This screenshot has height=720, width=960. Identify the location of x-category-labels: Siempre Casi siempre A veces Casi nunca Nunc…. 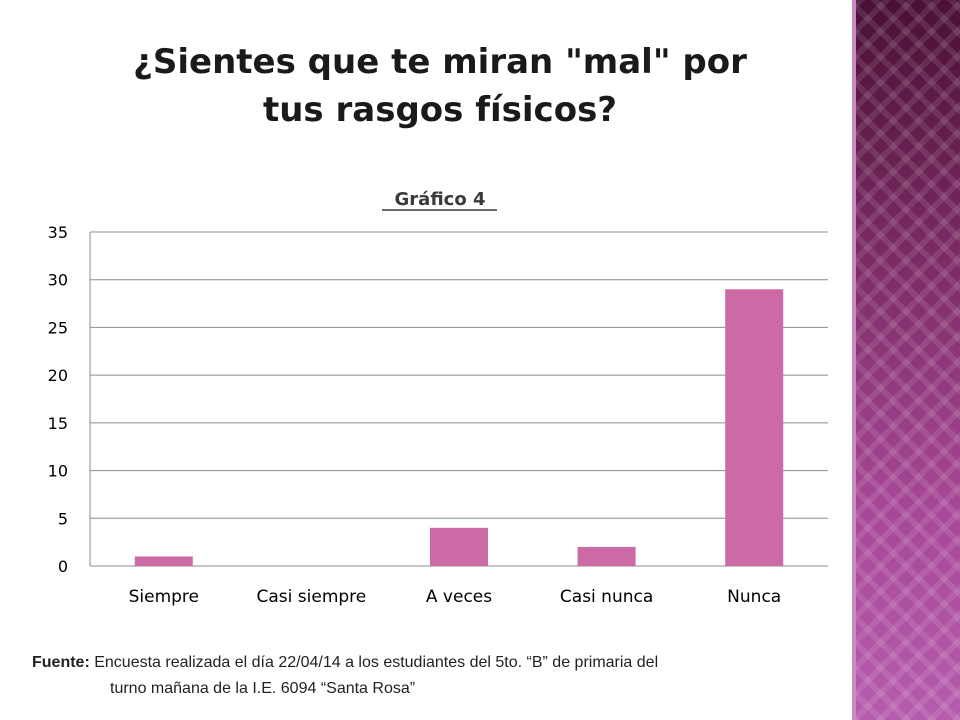
(455, 597).